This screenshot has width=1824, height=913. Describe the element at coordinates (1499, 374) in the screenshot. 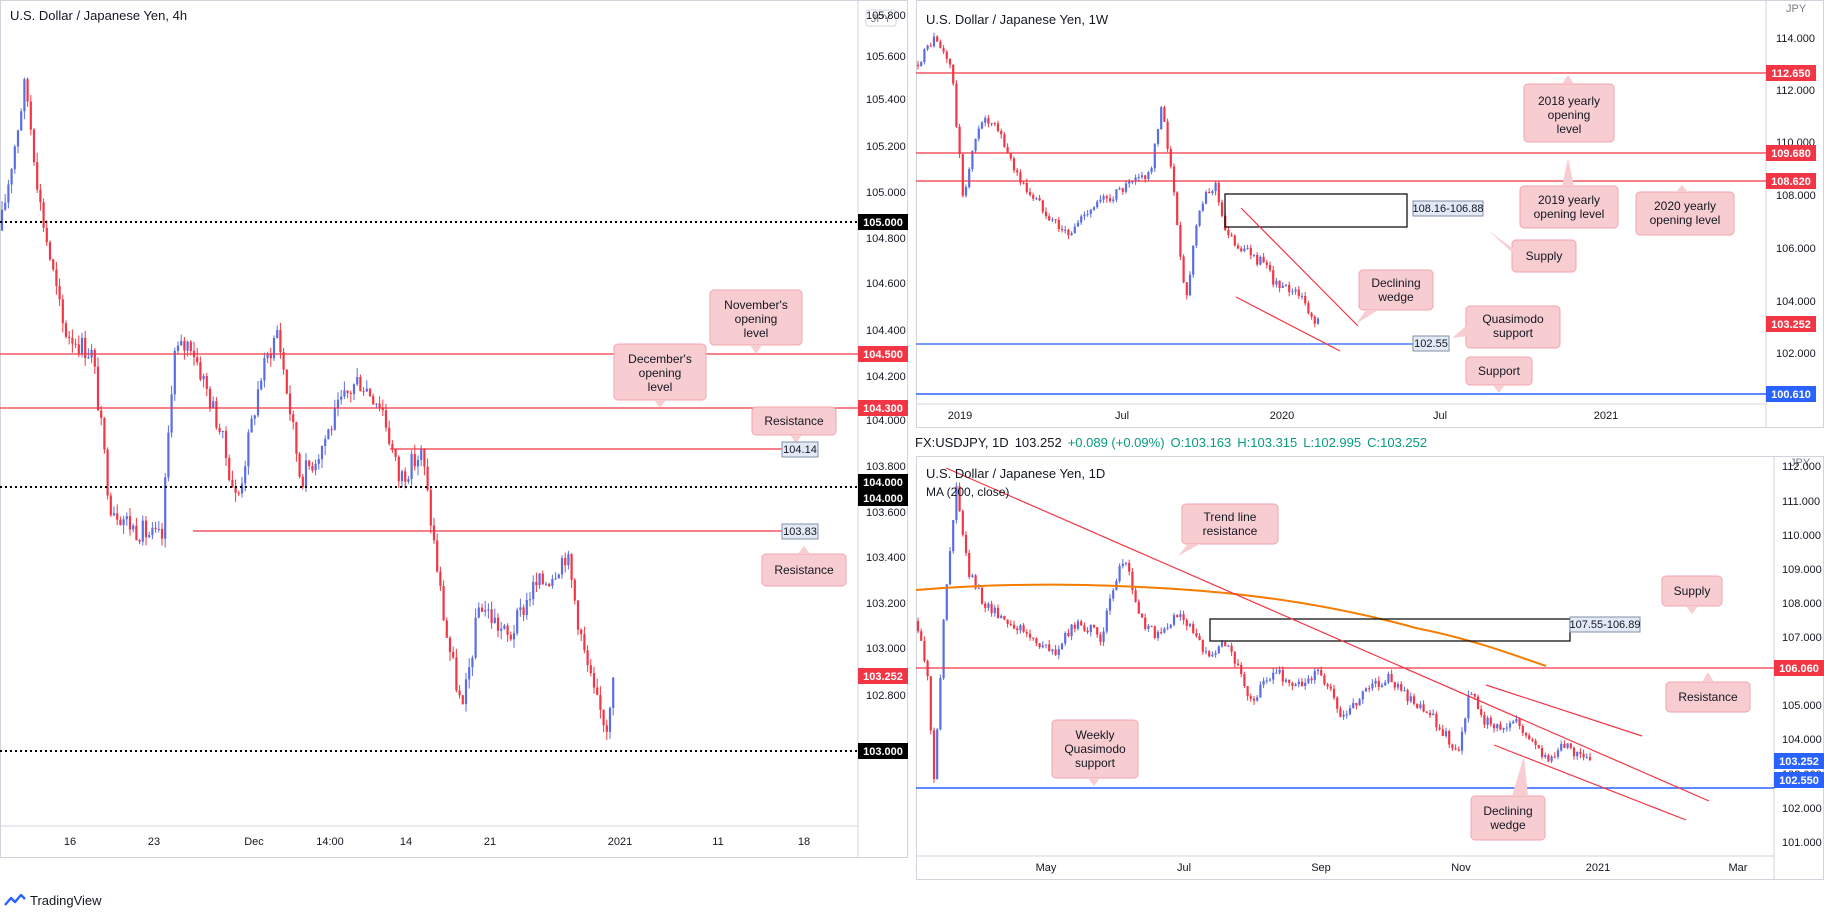

I see `callout-support: Support` at that location.